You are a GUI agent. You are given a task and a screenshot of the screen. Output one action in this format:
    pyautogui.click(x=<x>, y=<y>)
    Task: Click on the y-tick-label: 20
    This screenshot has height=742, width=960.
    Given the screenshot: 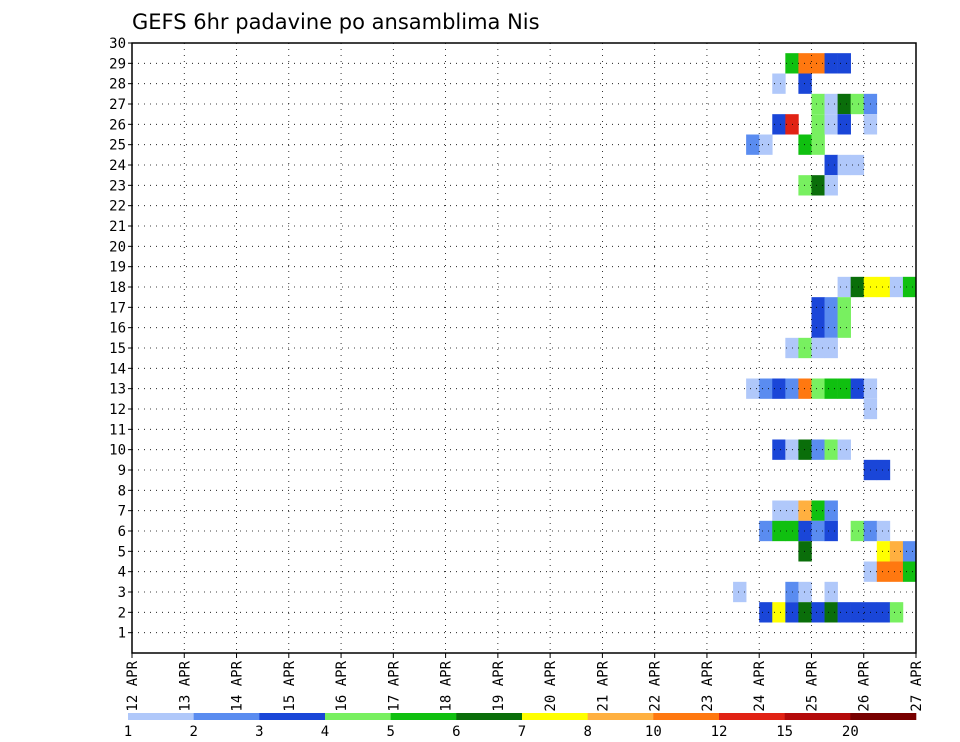 What is the action you would take?
    pyautogui.click(x=117, y=247)
    